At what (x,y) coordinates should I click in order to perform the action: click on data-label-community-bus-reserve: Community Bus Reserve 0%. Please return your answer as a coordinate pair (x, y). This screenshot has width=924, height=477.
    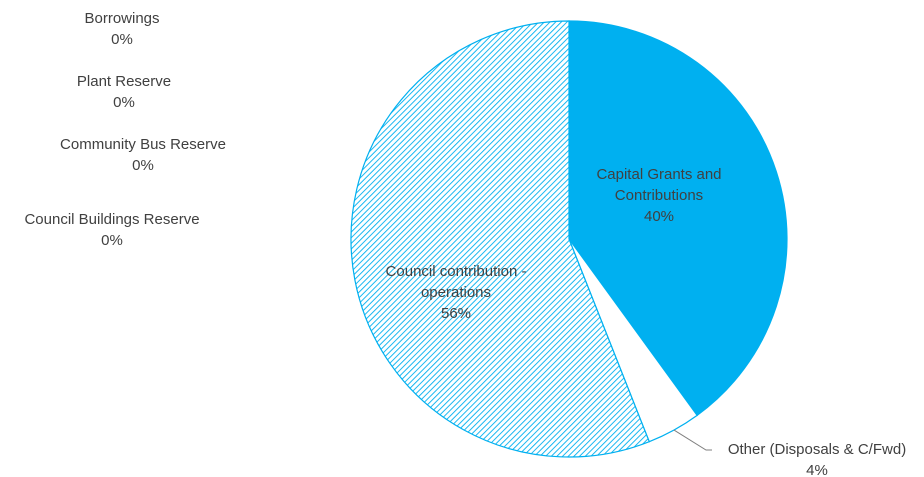
    Looking at the image, I should click on (143, 155).